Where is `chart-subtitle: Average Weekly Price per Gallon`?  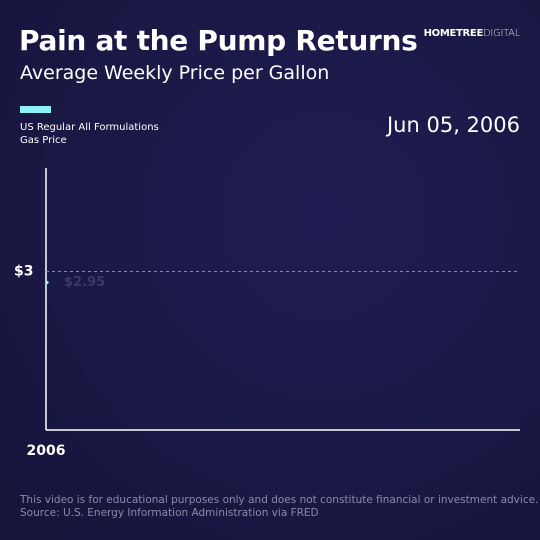 chart-subtitle: Average Weekly Price per Gallon is located at coordinates (175, 73).